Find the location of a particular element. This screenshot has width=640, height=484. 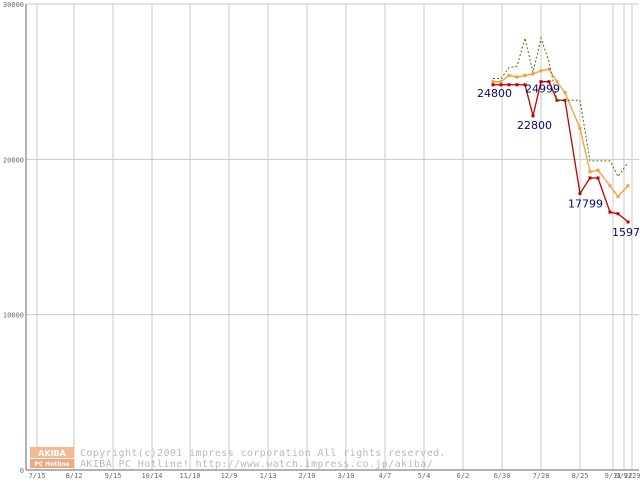

min-price-line is located at coordinates (561, 152).